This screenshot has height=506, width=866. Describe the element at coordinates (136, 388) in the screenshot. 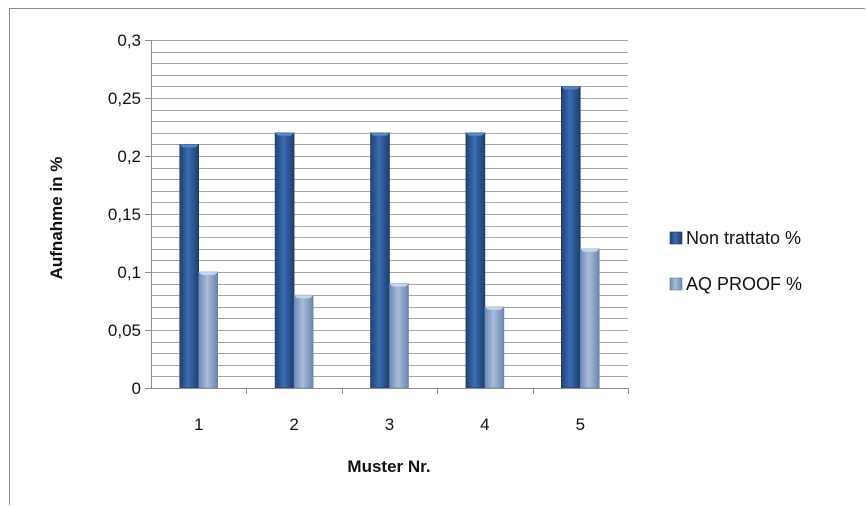

I see `y-tick-label: 0` at that location.